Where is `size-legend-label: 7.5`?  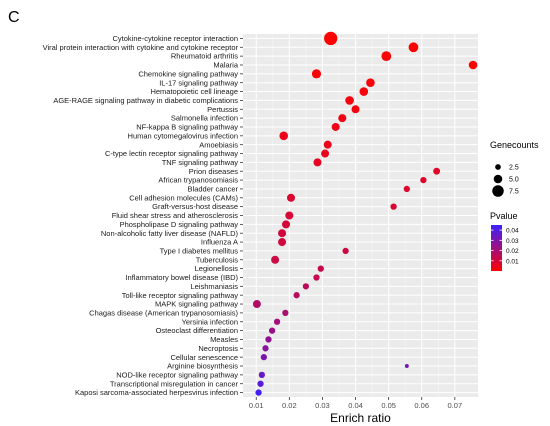
size-legend-label: 7.5 is located at coordinates (514, 192).